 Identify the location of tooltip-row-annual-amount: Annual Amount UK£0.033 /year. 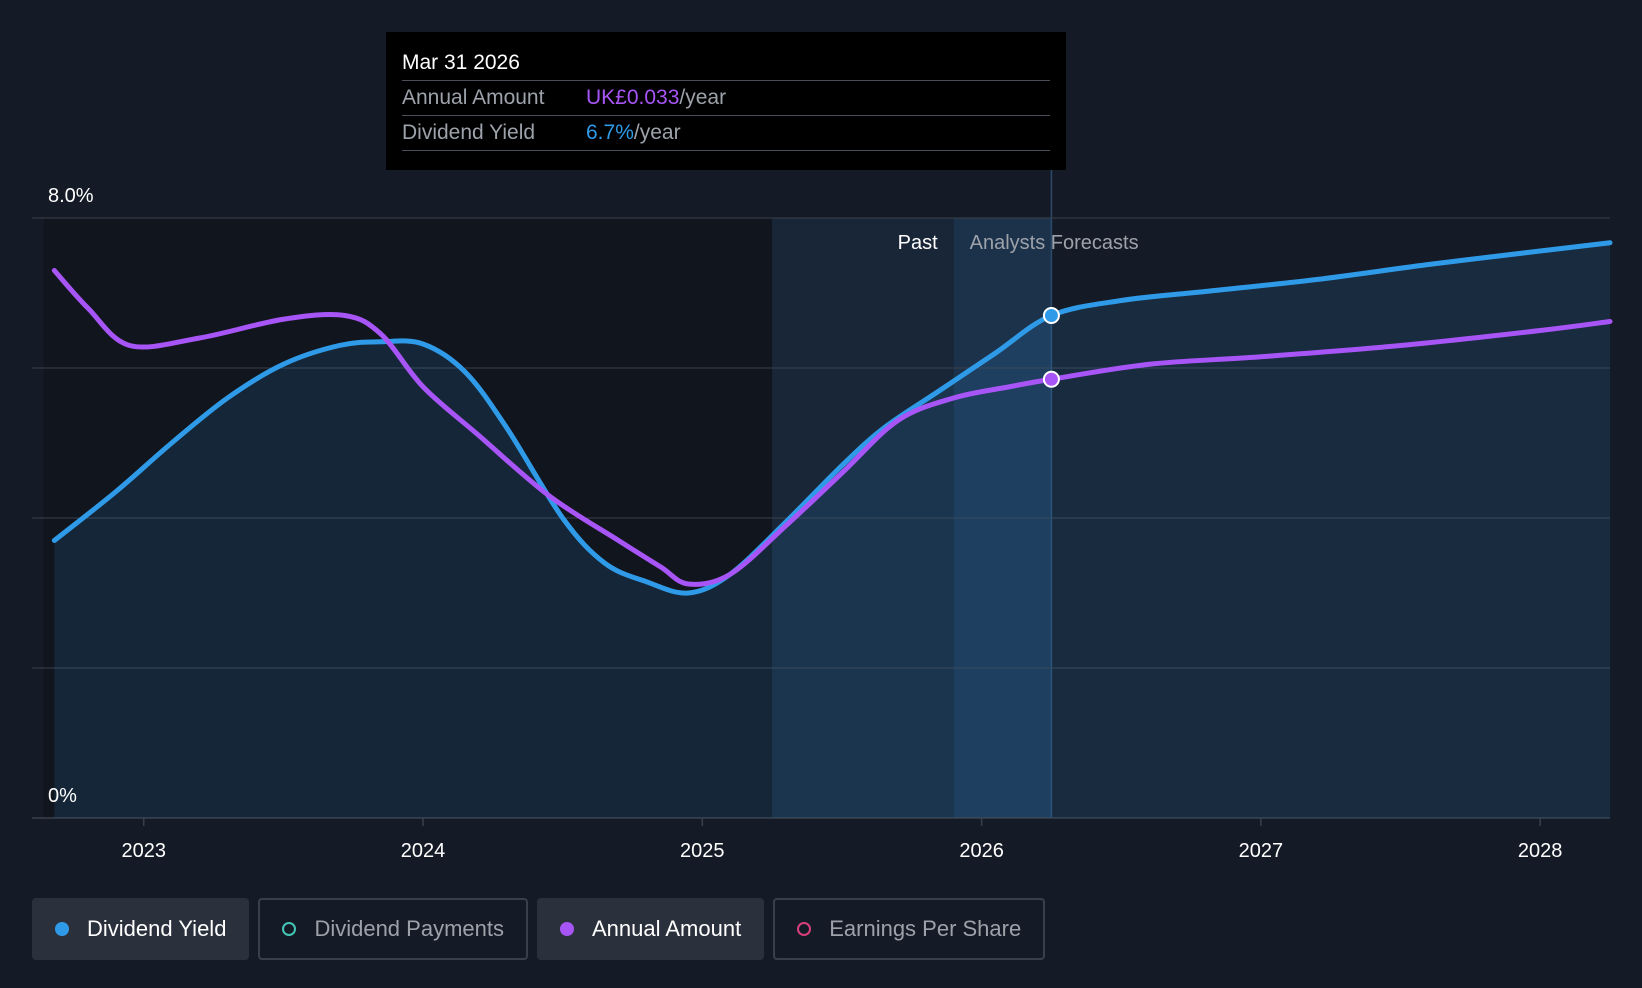
(726, 98).